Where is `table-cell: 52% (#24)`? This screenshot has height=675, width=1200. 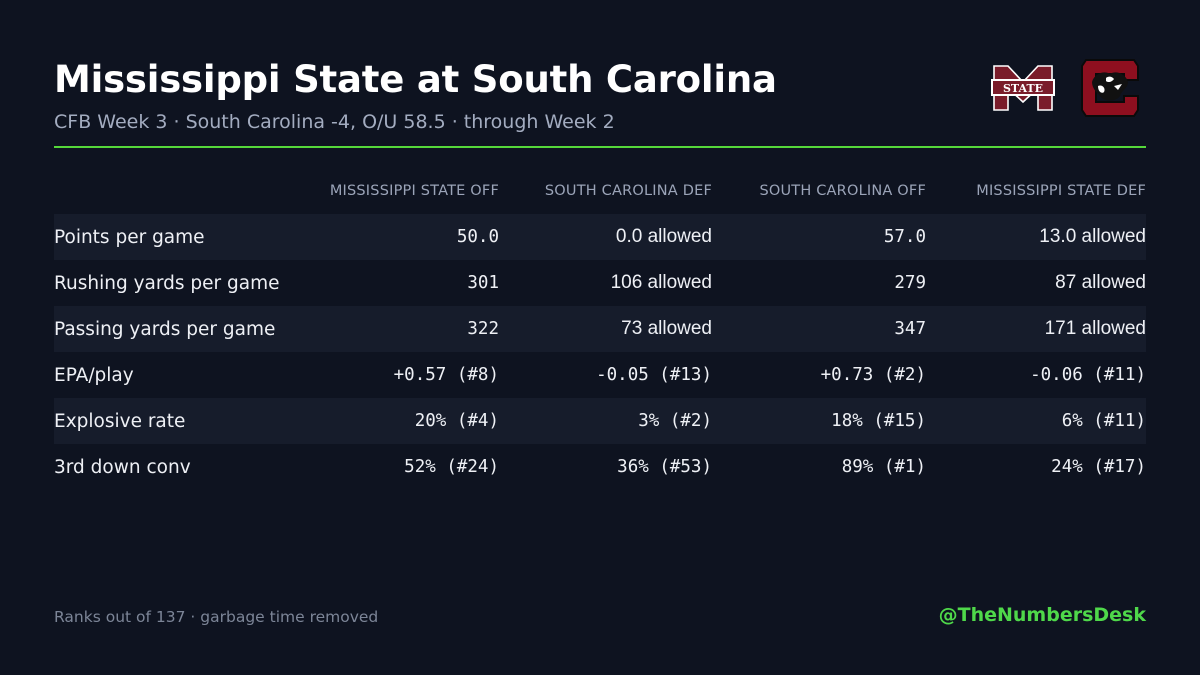 table-cell: 52% (#24) is located at coordinates (451, 467).